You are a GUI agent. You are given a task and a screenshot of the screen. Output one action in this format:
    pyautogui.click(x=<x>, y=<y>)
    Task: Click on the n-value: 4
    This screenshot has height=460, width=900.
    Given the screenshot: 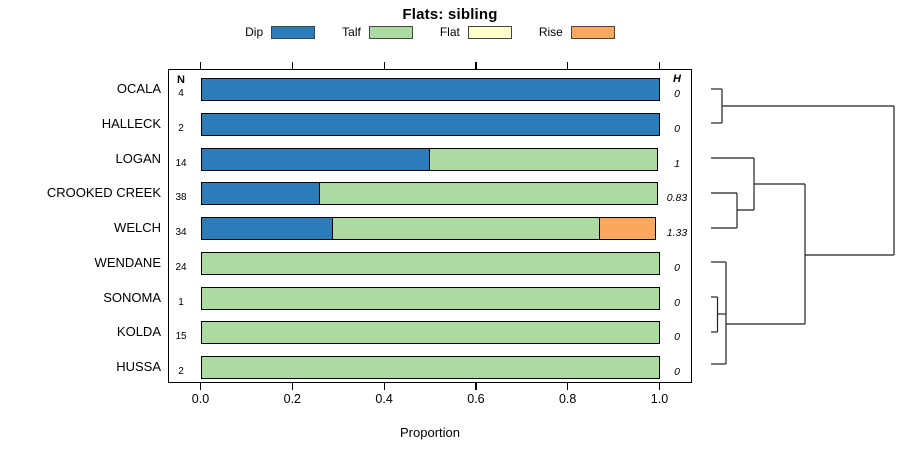 What is the action you would take?
    pyautogui.click(x=181, y=93)
    